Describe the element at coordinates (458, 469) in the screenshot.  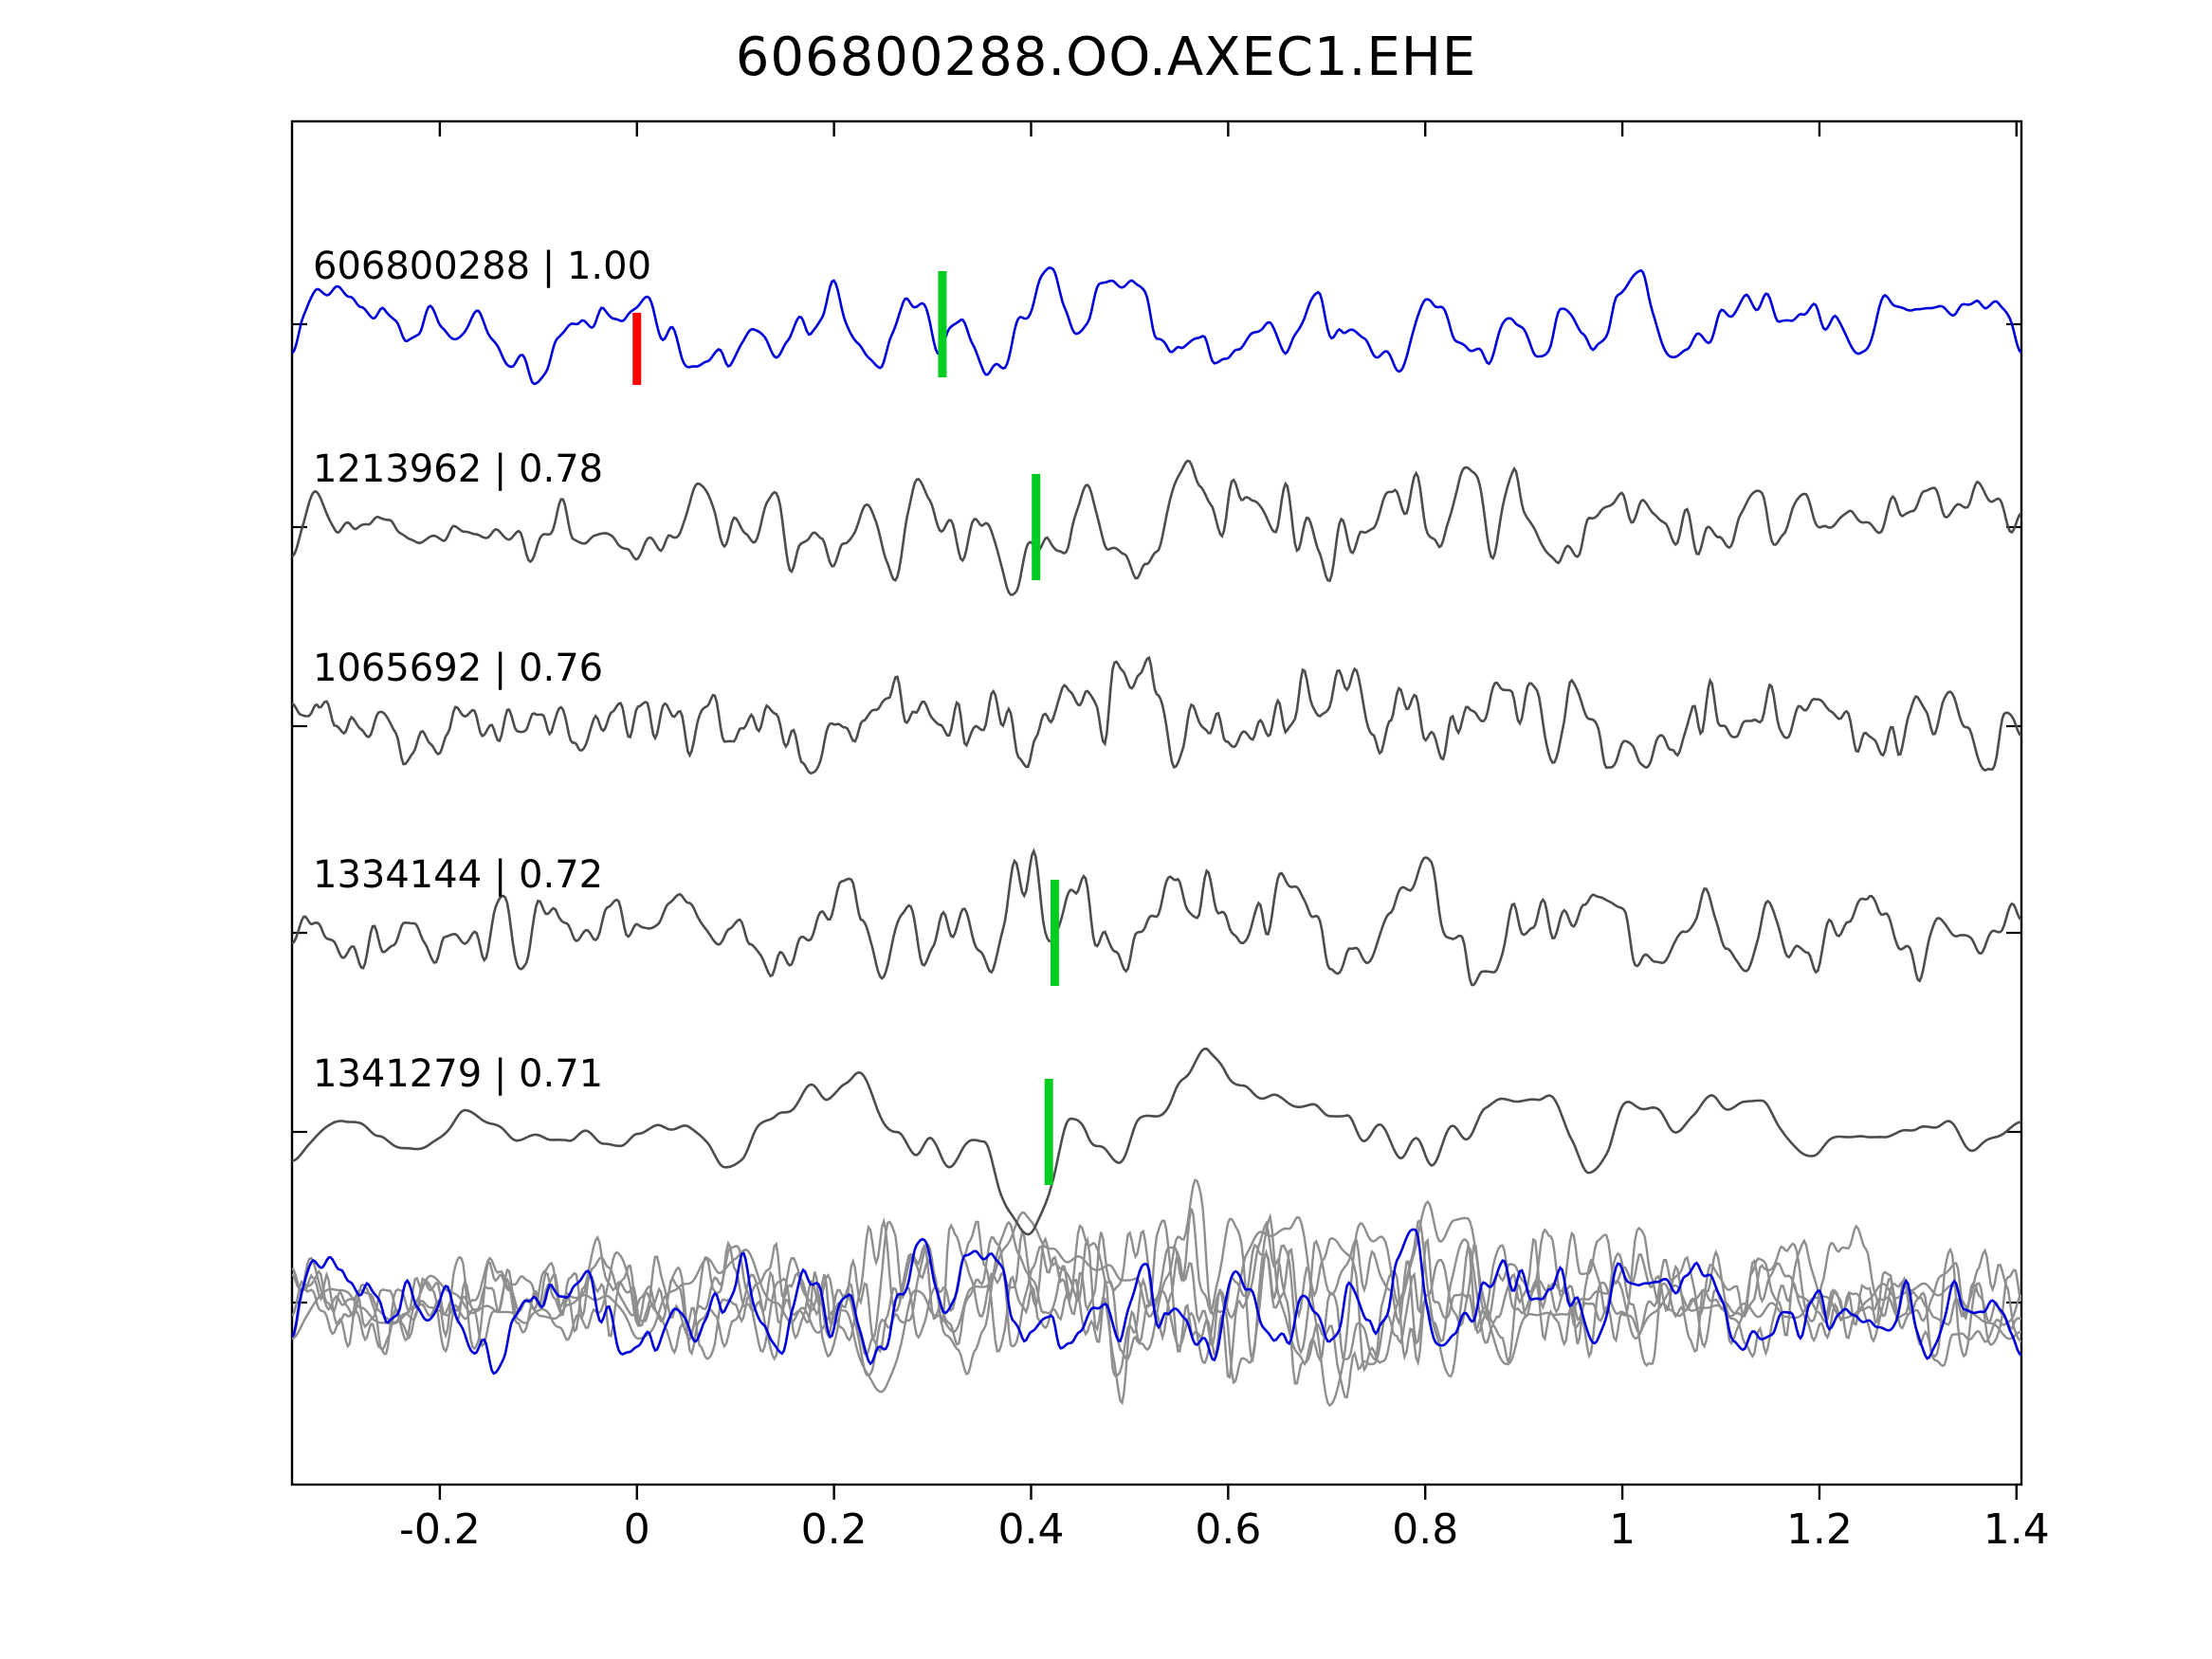
I see `trace-label-1213962: 1213962 | 0.78` at that location.